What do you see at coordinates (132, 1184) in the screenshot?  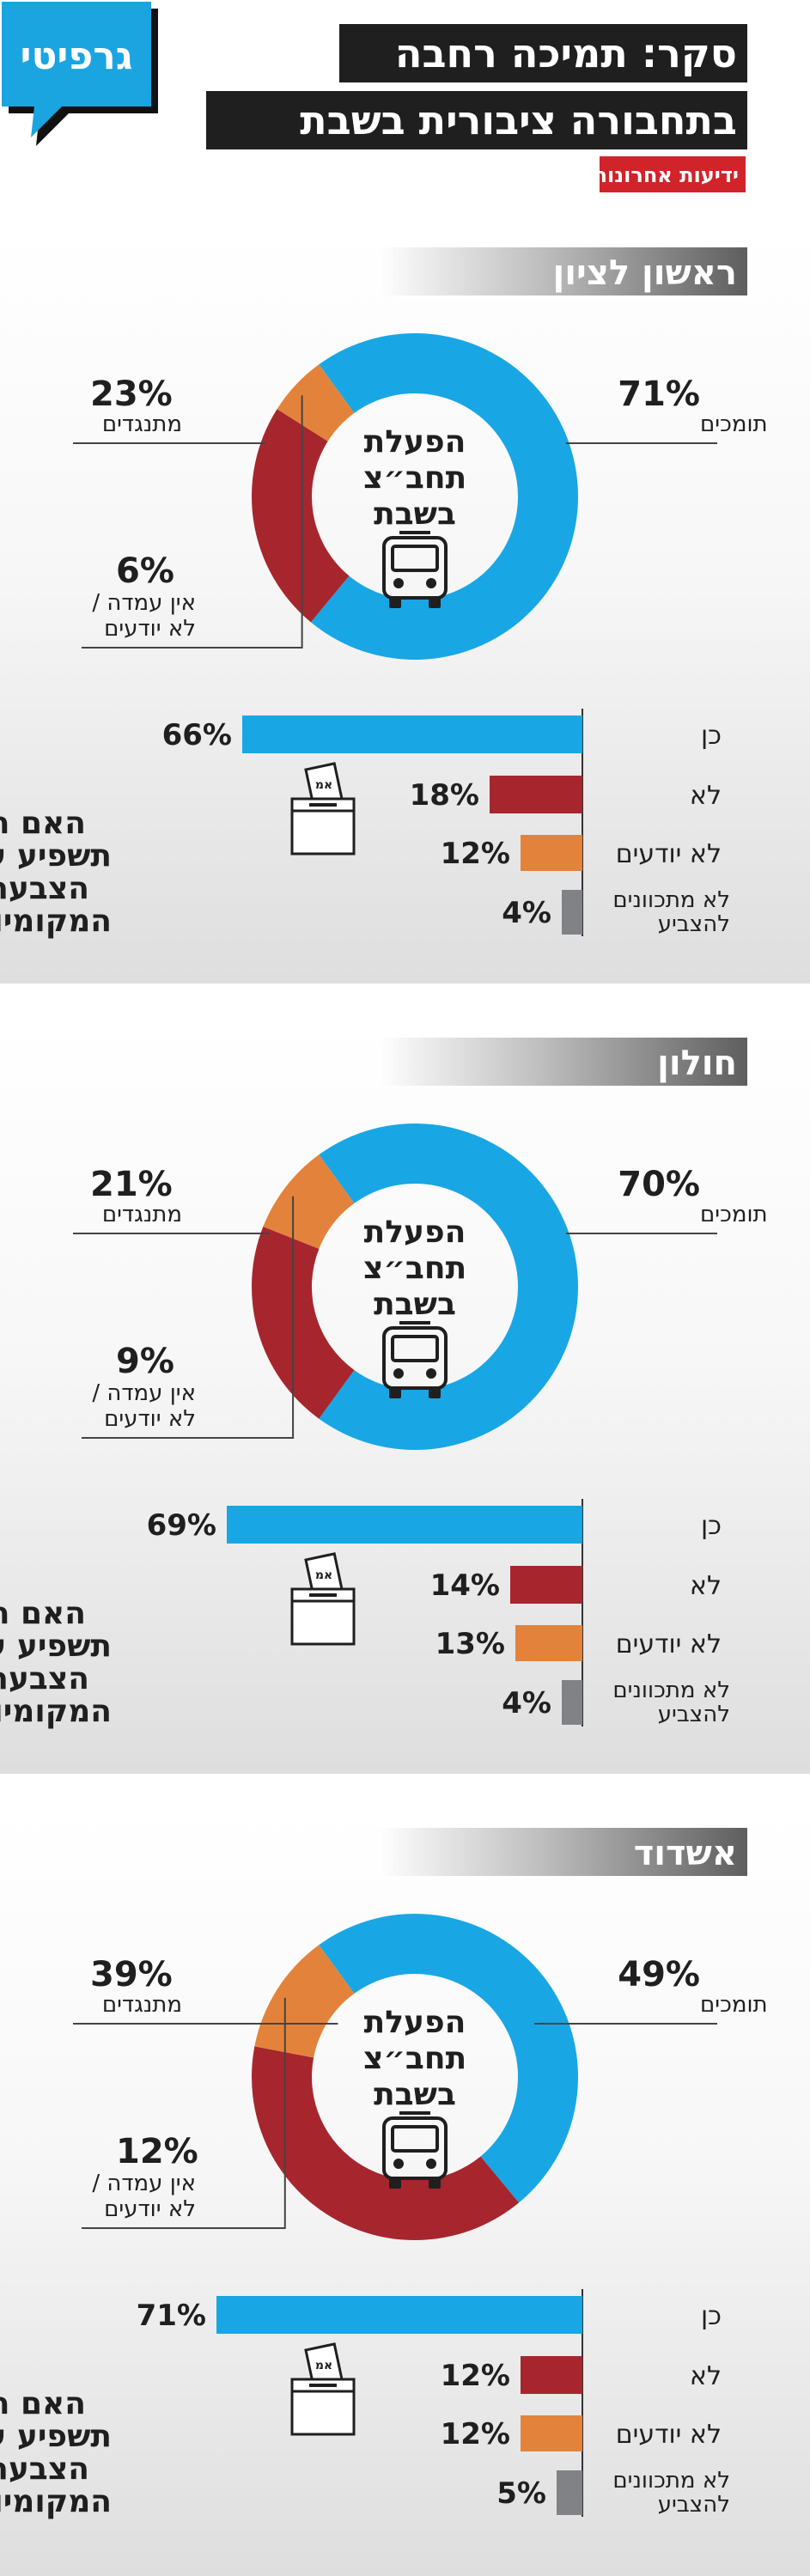 I see `donut-label-value-2: 21%` at bounding box center [132, 1184].